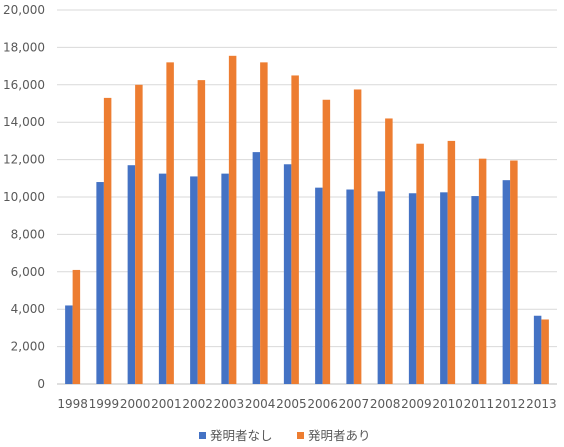  Describe the element at coordinates (381, 287) in the screenshot. I see `bar-series-1-2008` at that location.